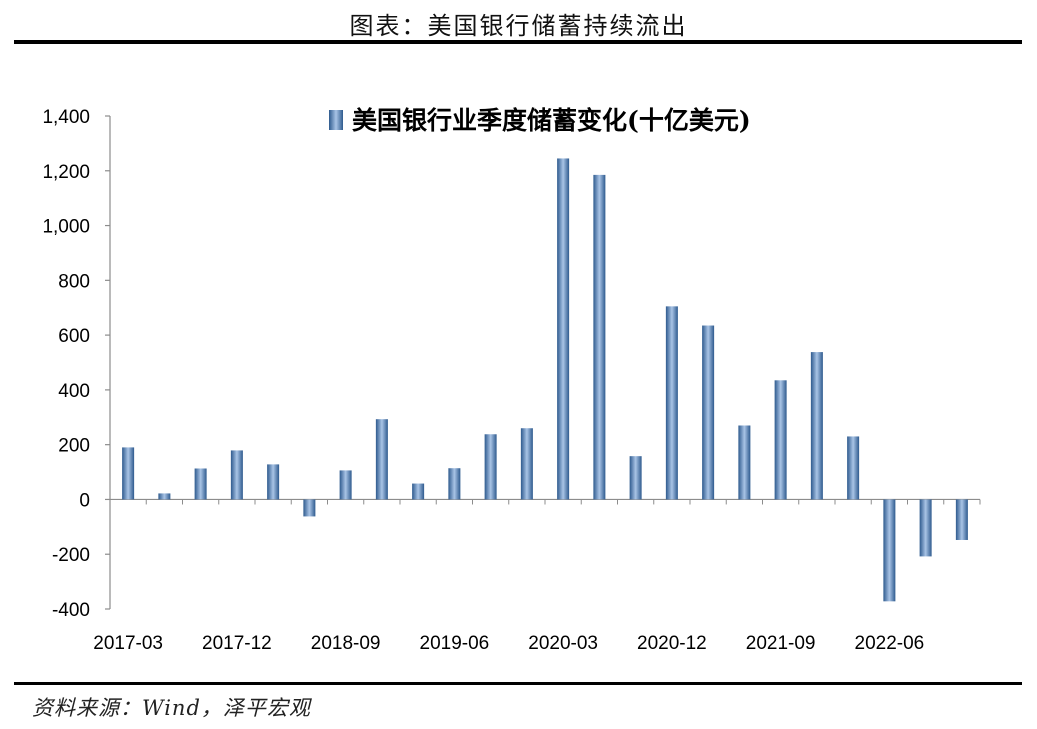  What do you see at coordinates (563, 643) in the screenshot?
I see `x-tick-label: 2020-03` at bounding box center [563, 643].